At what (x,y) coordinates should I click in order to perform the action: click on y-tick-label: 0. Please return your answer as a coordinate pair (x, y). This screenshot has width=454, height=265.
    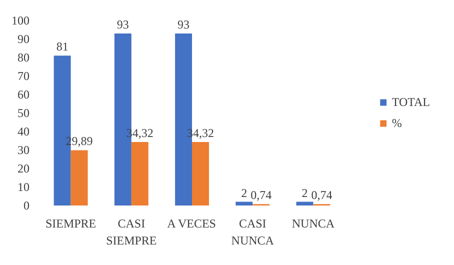
    Looking at the image, I should click on (27, 205).